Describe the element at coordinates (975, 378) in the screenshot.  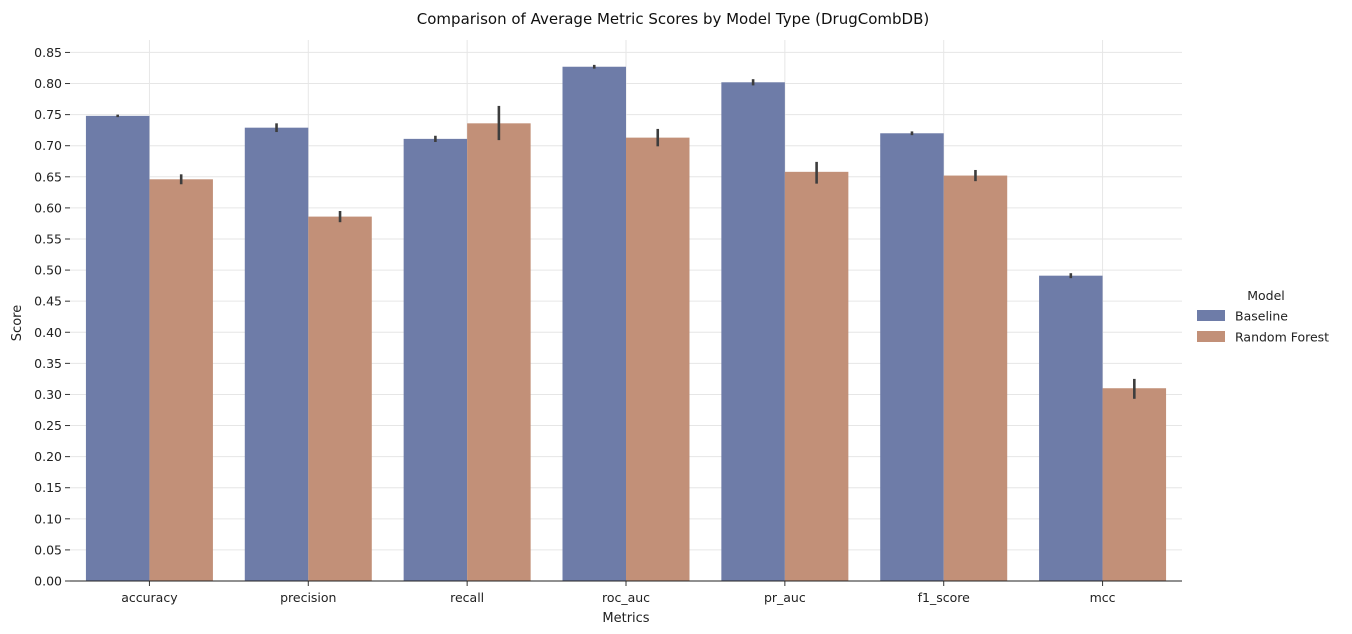
I see `bar-random-forest-f1_score` at that location.